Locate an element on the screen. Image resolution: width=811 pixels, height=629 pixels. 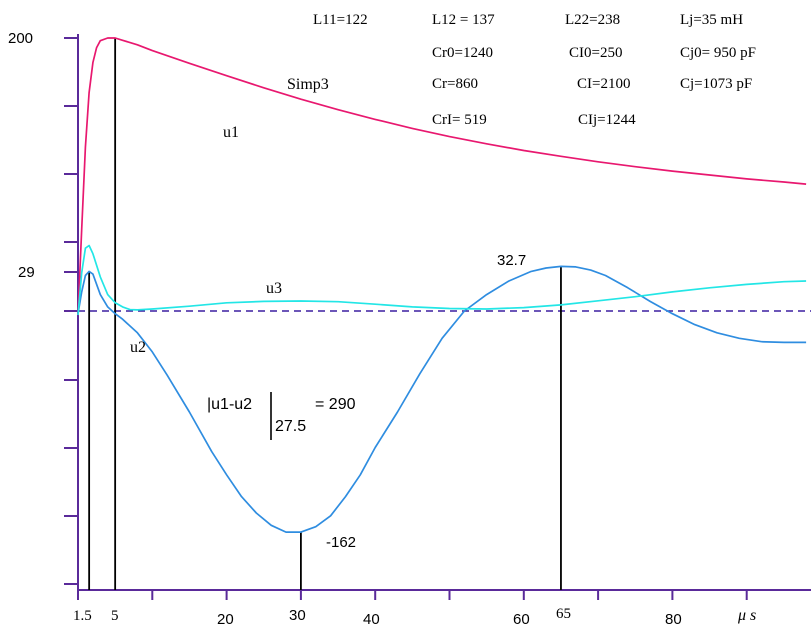
x-tick-label-30: 30 is located at coordinates (297, 615).